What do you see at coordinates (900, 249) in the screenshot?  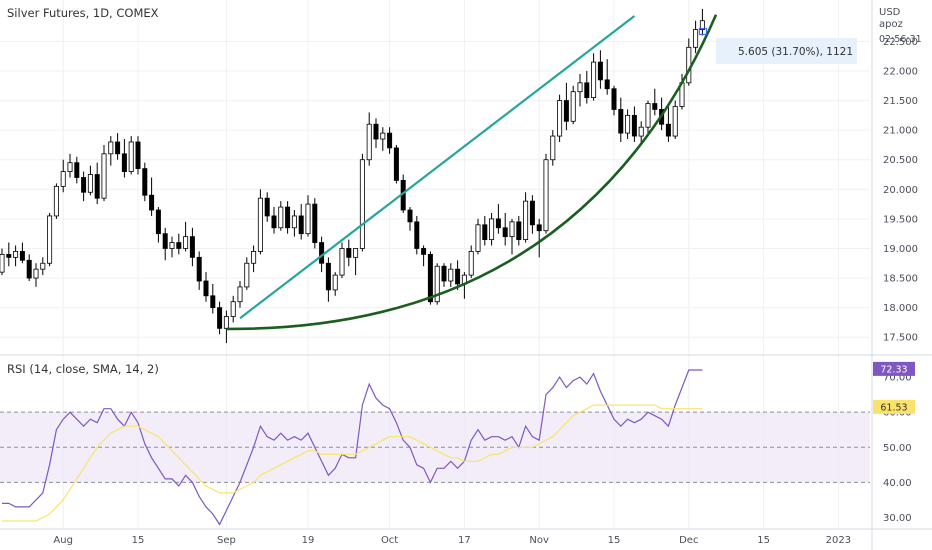 I see `y-tick-label: 19.000` at bounding box center [900, 249].